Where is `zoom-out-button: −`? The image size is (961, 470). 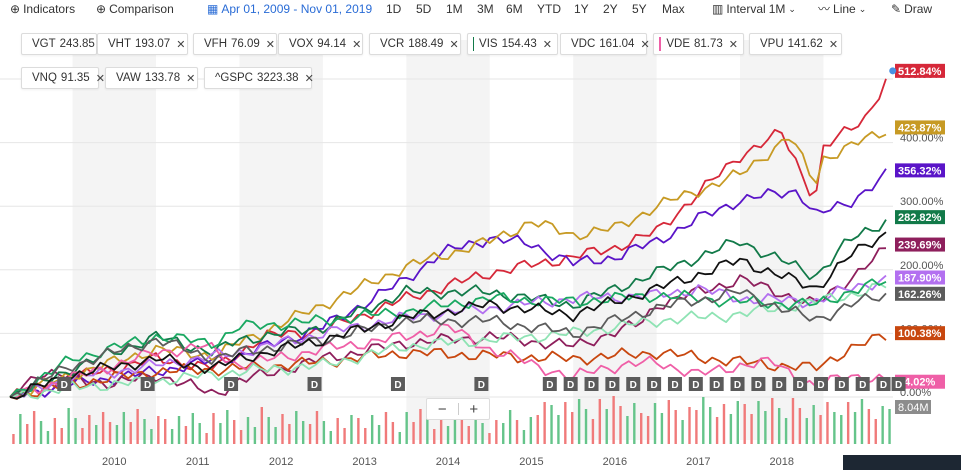 zoom-out-button: − is located at coordinates (442, 409).